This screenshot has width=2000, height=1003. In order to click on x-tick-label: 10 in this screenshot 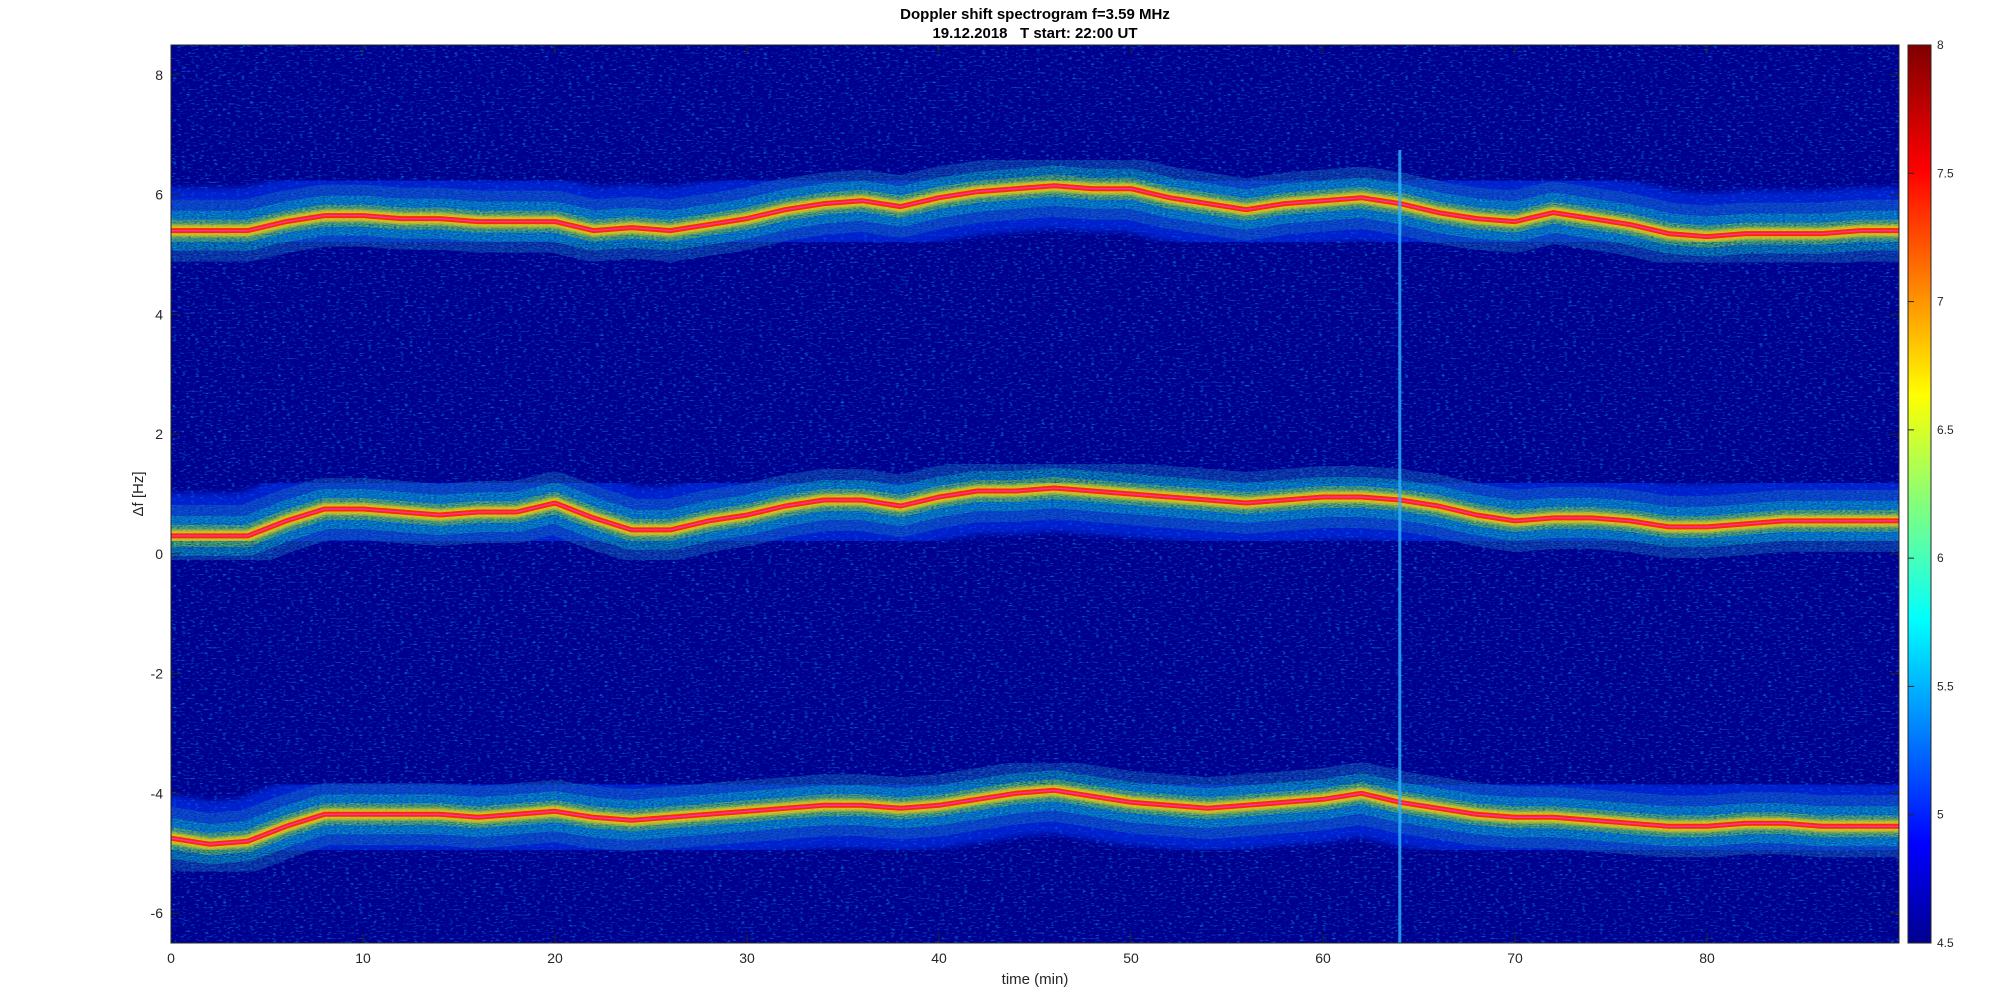, I will do `click(363, 958)`.